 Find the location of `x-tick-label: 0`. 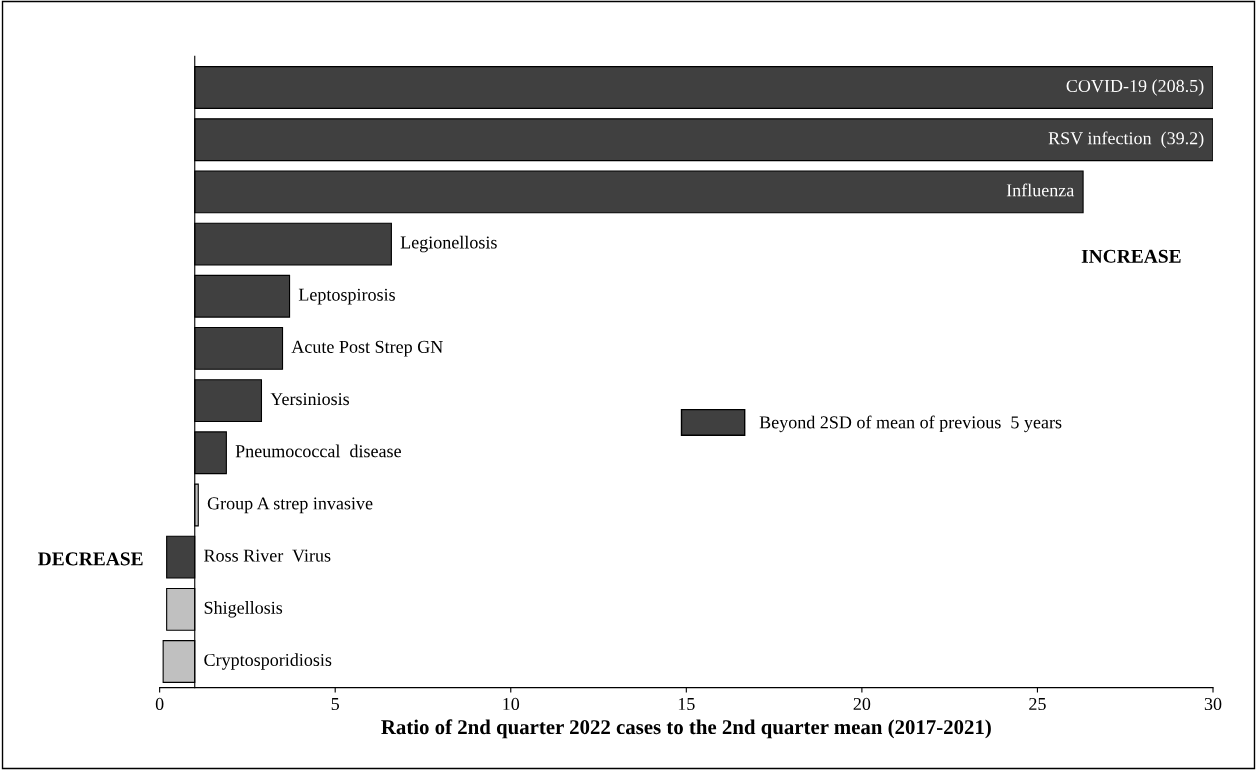

x-tick-label: 0 is located at coordinates (159, 704).